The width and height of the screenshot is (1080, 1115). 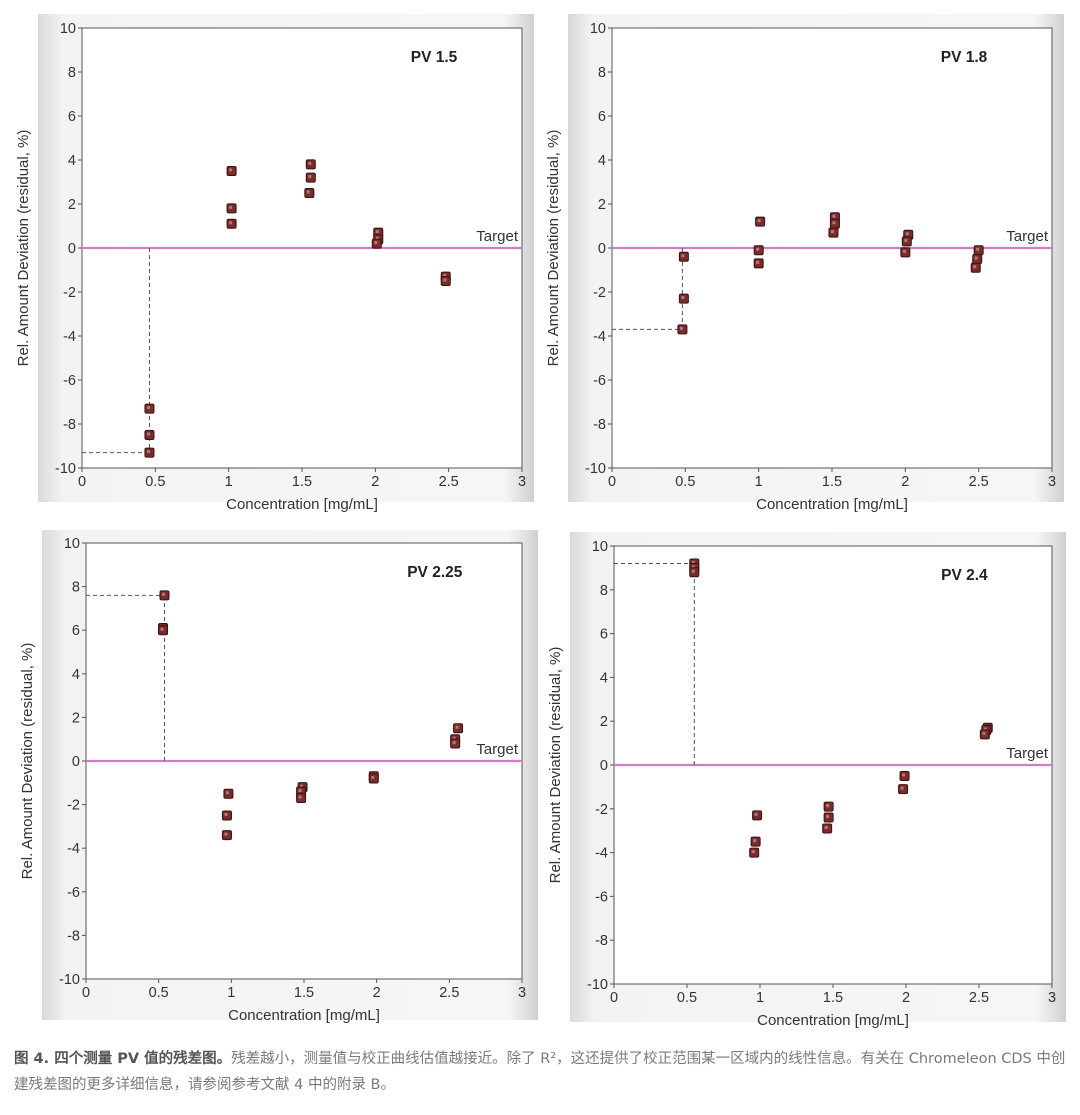 I want to click on chart-title: PV 1.5, so click(x=434, y=57).